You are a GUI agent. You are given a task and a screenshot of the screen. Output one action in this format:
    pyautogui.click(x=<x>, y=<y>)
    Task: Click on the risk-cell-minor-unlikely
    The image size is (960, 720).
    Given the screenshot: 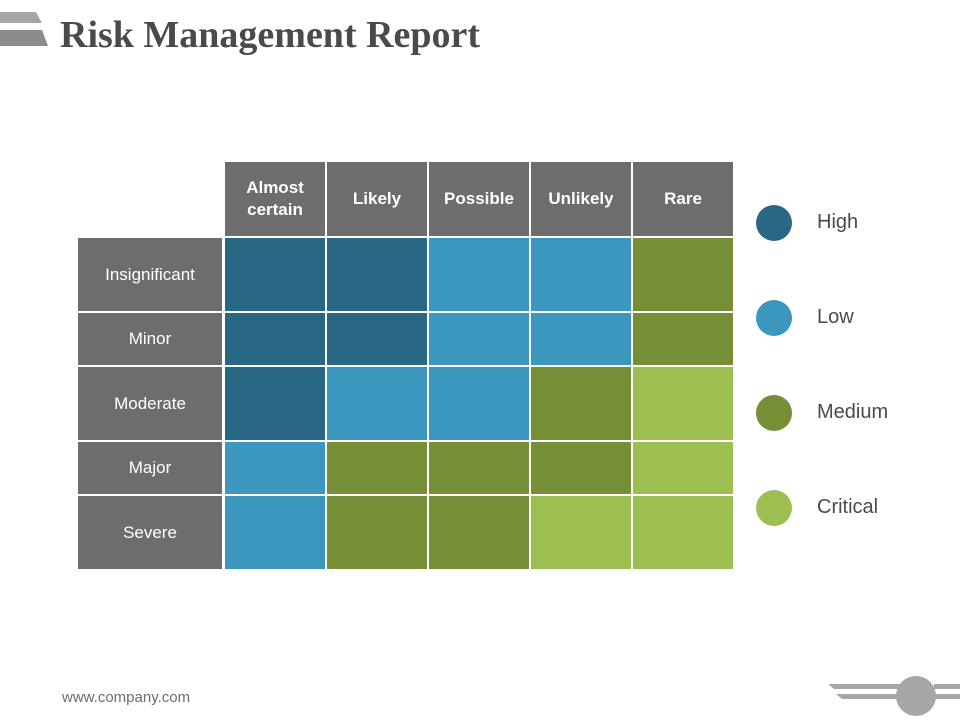 What is the action you would take?
    pyautogui.click(x=581, y=339)
    